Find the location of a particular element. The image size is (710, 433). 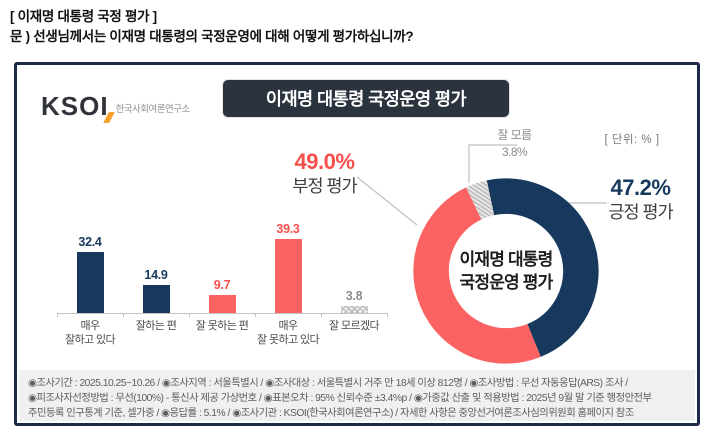

bar-value-label: 9.7 is located at coordinates (222, 284).